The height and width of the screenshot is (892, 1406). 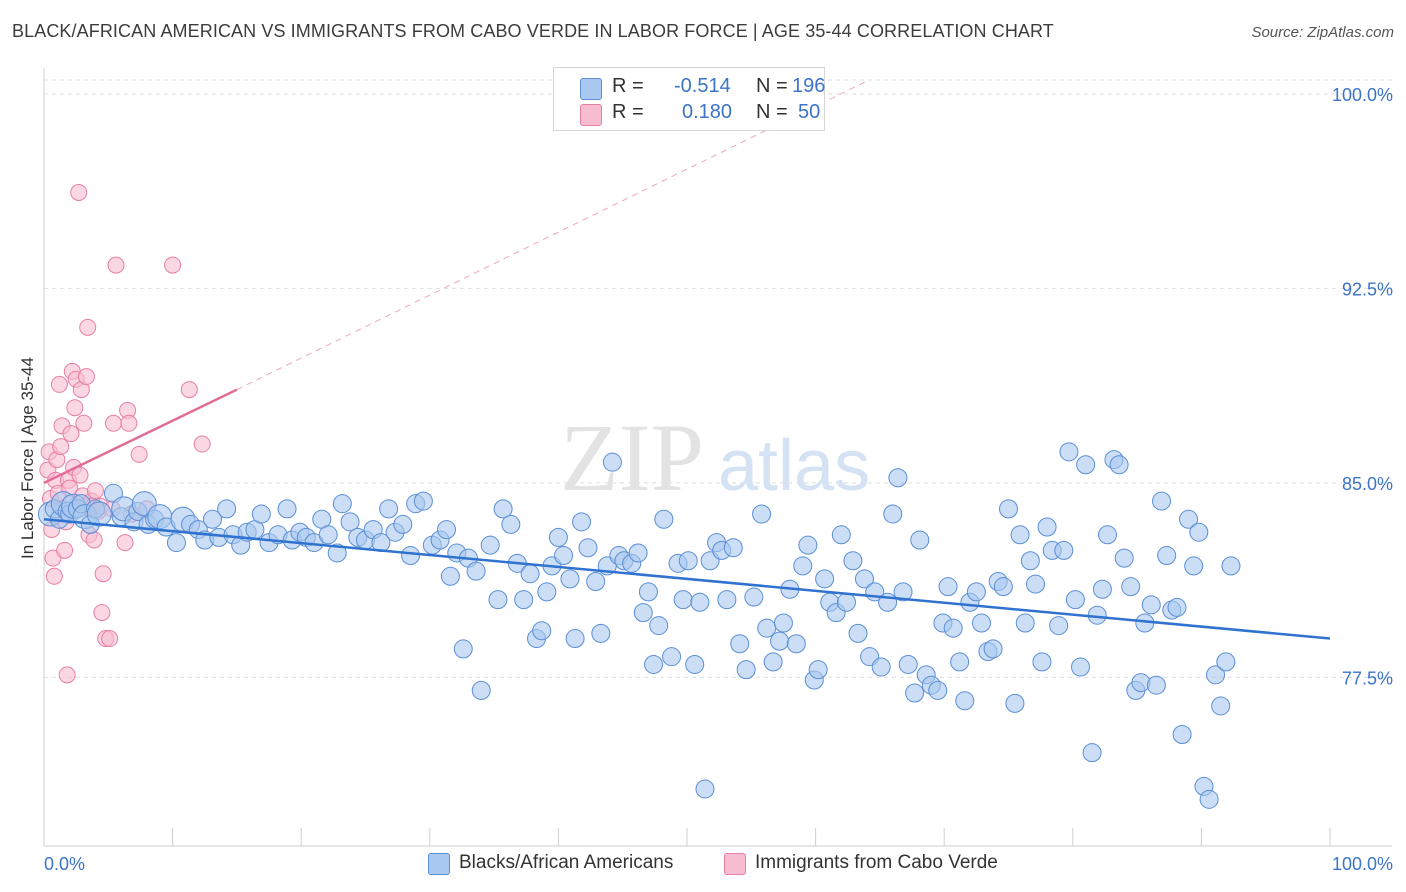 What do you see at coordinates (628, 112) in the screenshot?
I see `legend-r-label: R =` at bounding box center [628, 112].